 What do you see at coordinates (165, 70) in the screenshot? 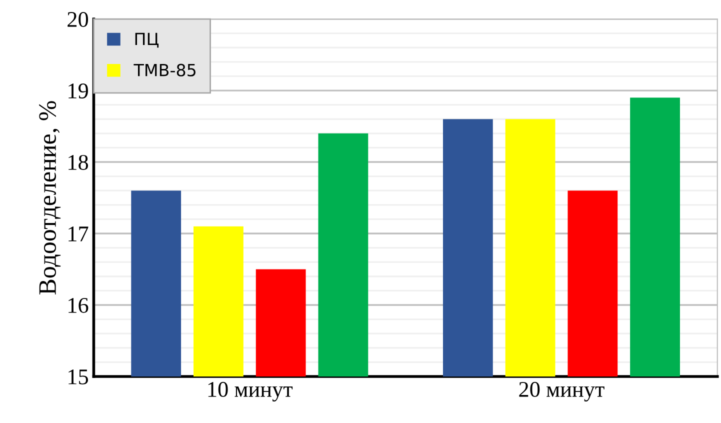
I see `legend-label: ТМВ-85` at bounding box center [165, 70].